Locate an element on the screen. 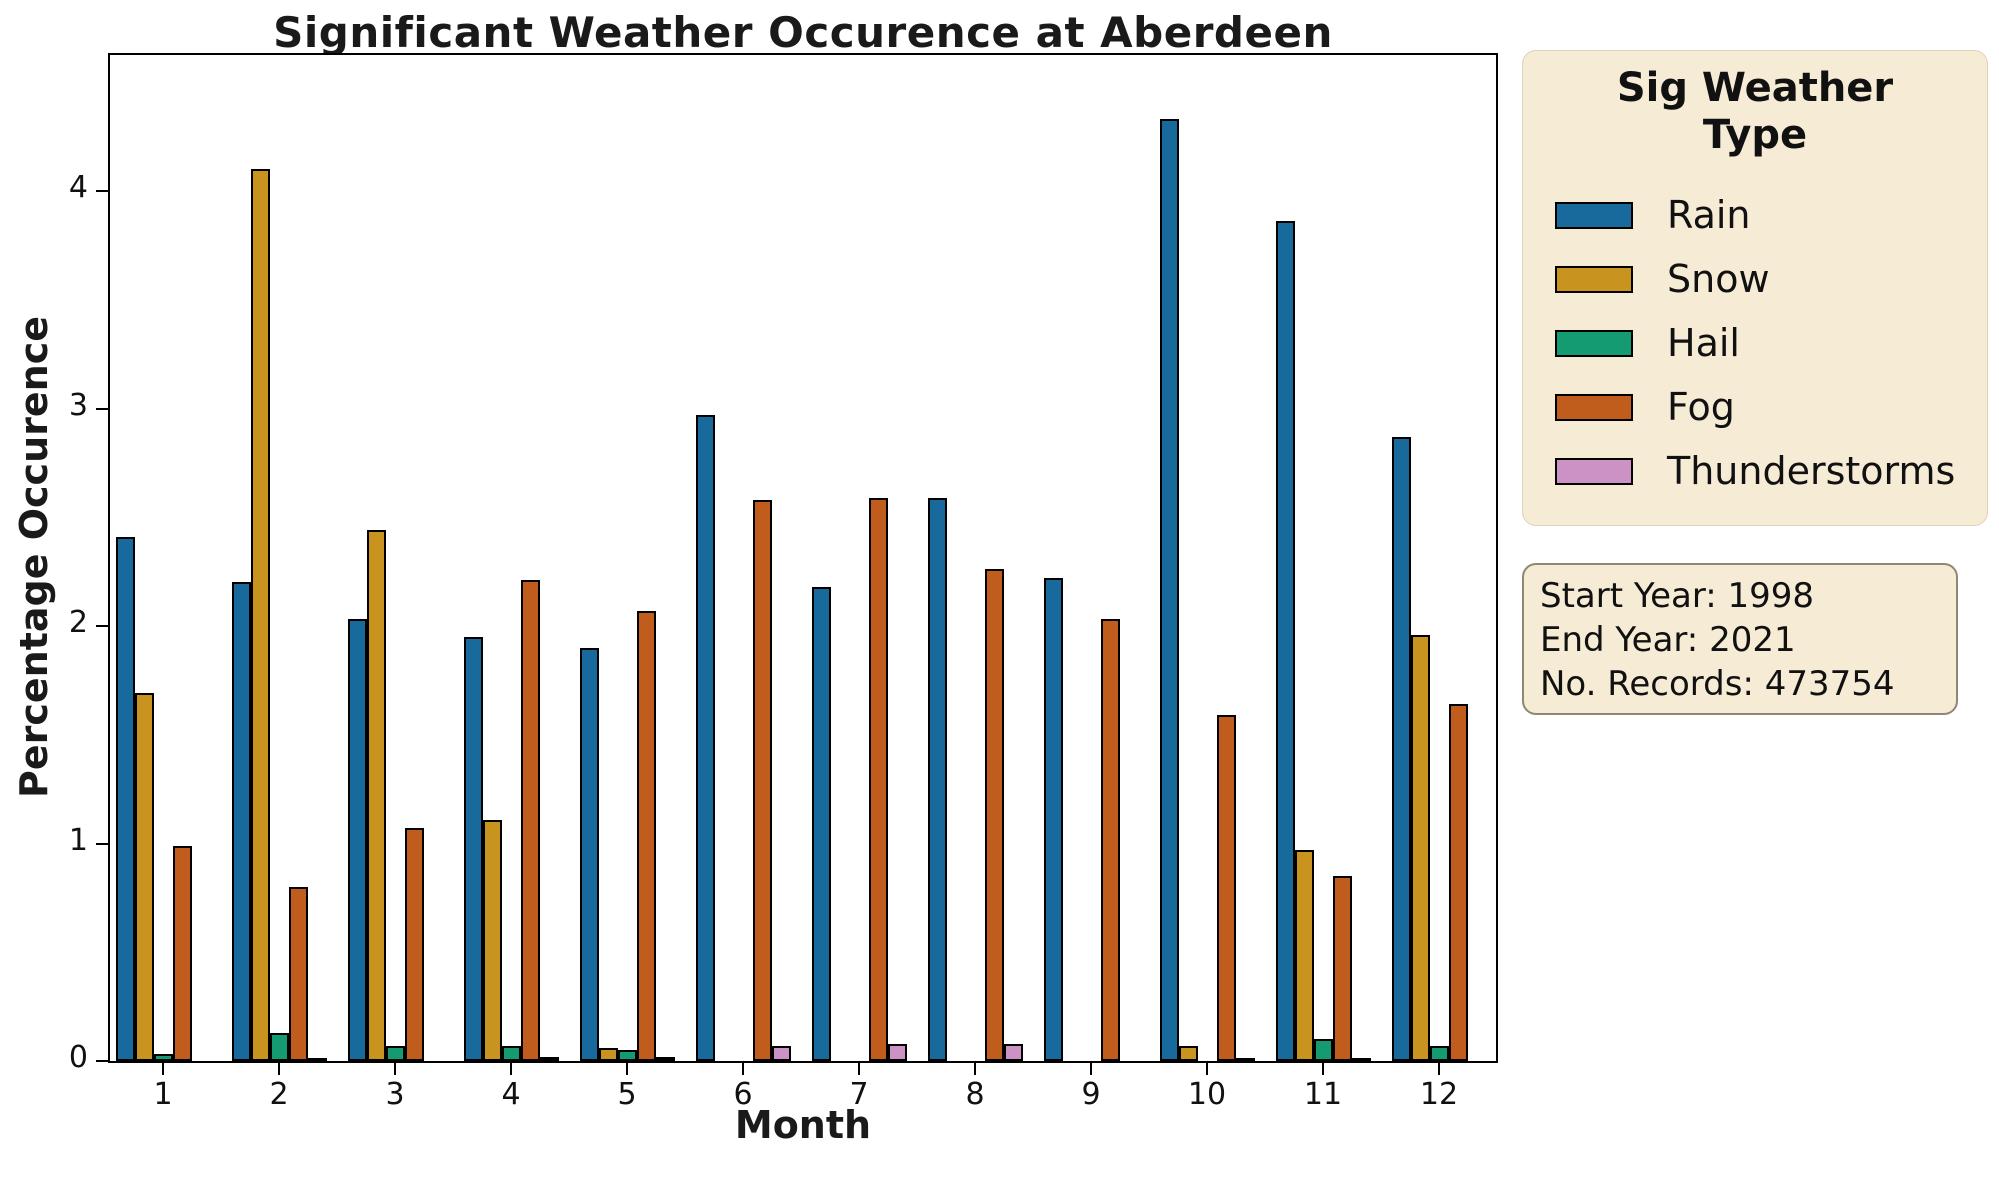 The width and height of the screenshot is (1999, 1179). x-tick-label-3: 3 is located at coordinates (395, 1094).